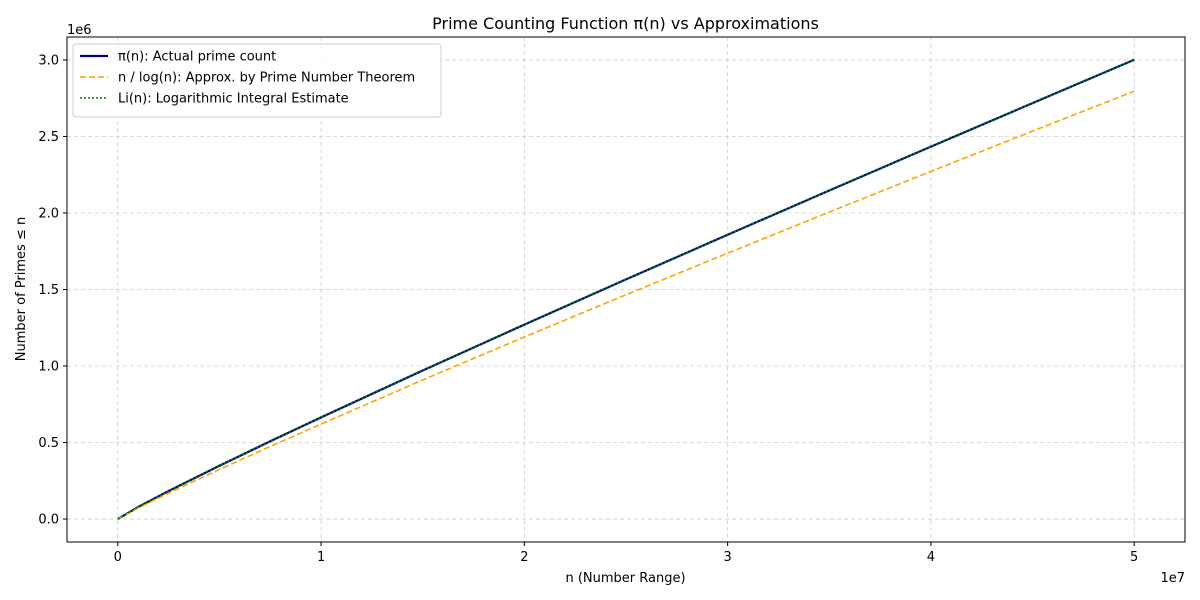 The image size is (1200, 600). What do you see at coordinates (727, 557) in the screenshot?
I see `x-tick-label: 3` at bounding box center [727, 557].